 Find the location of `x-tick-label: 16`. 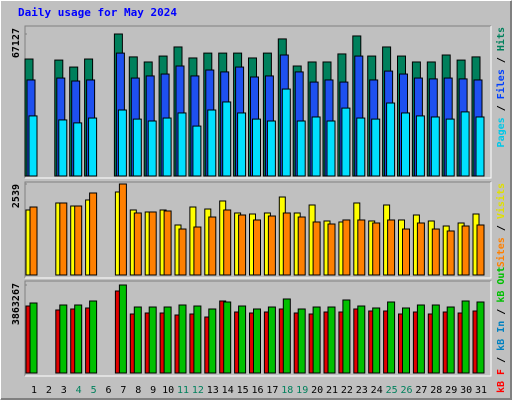

x-tick-label: 16 is located at coordinates (257, 390).